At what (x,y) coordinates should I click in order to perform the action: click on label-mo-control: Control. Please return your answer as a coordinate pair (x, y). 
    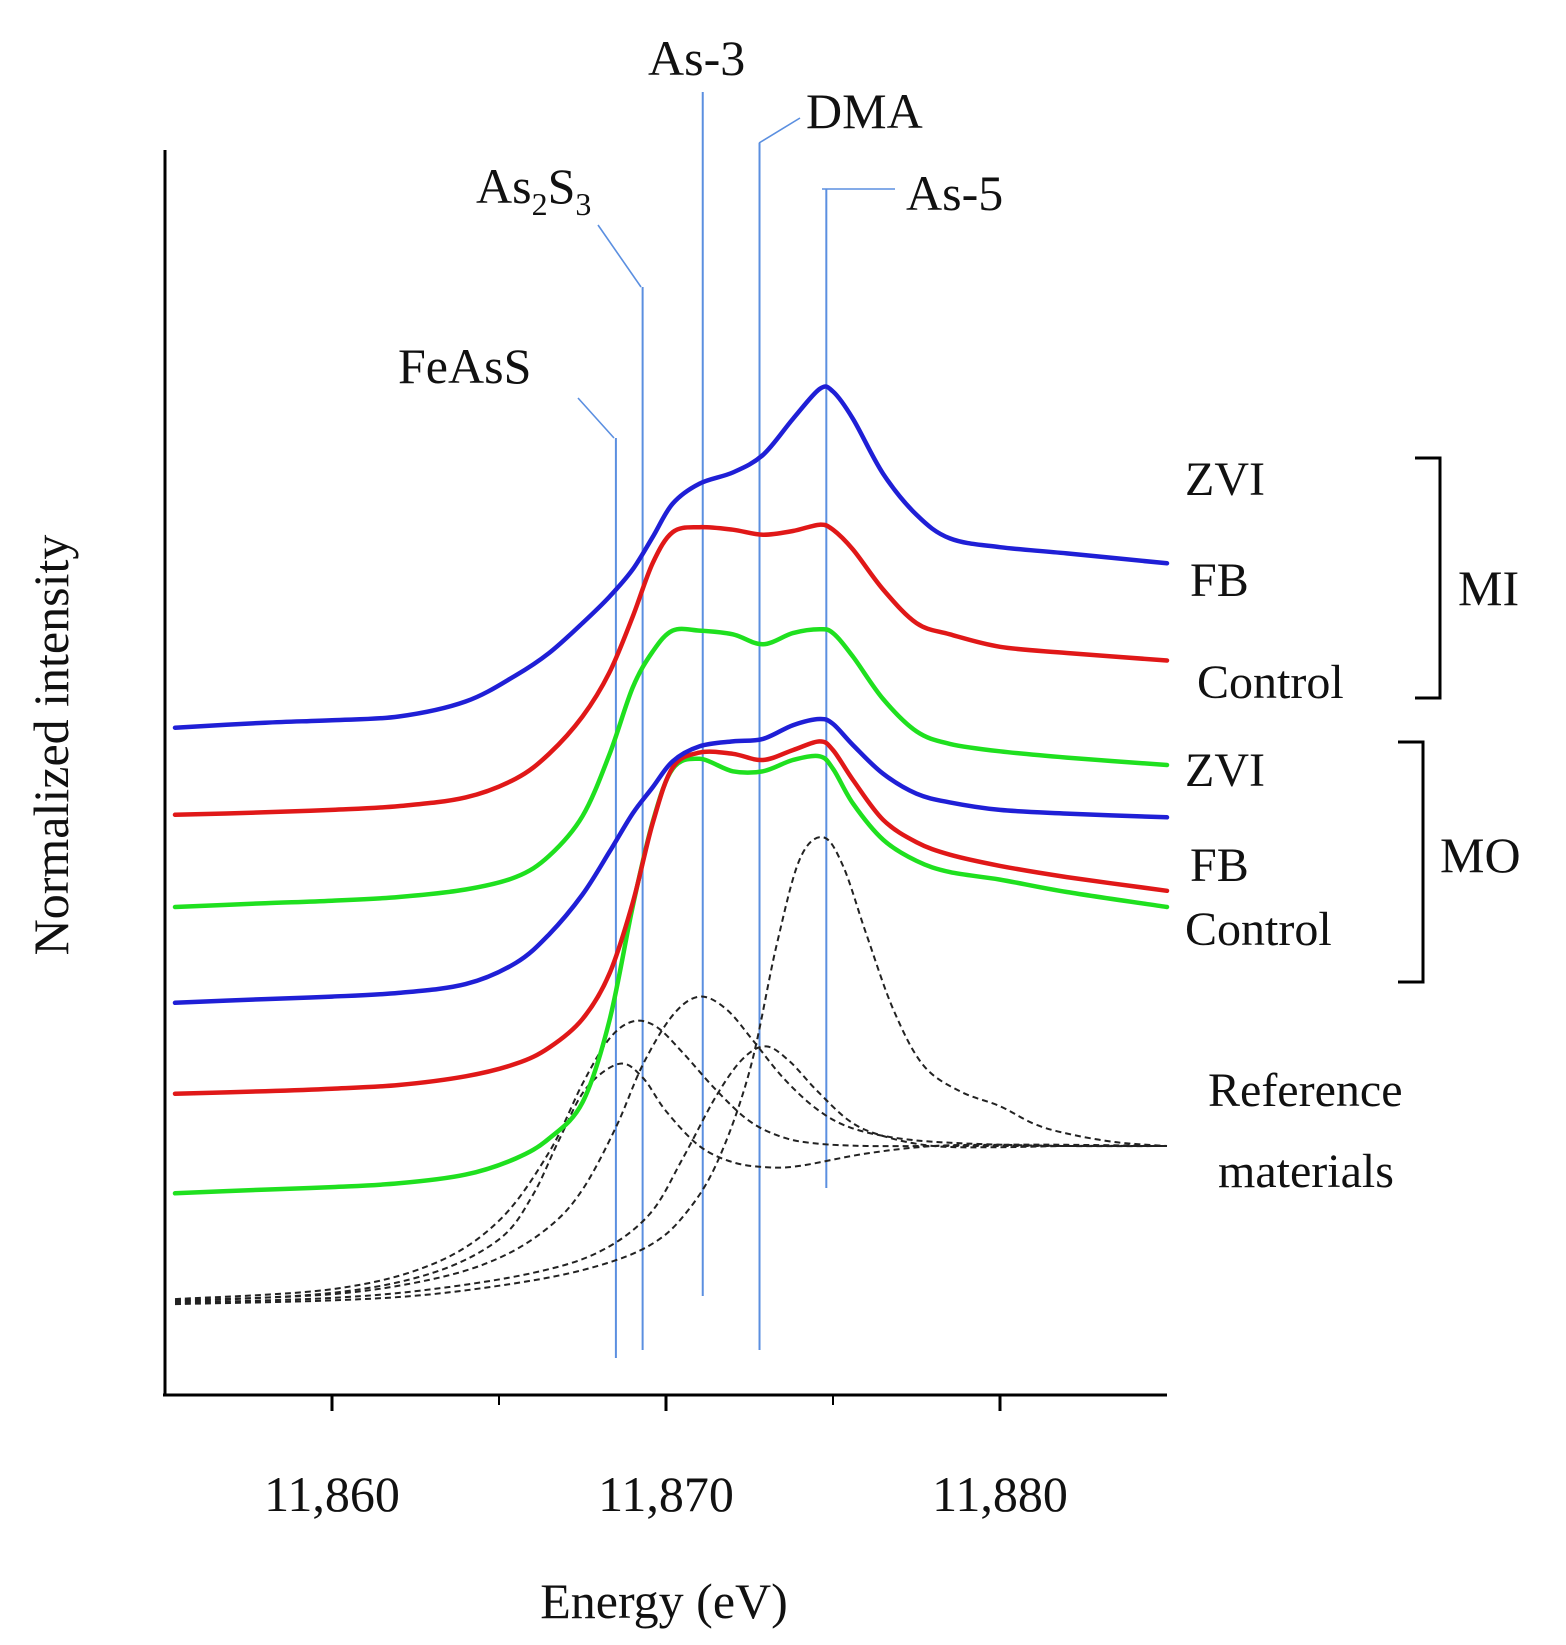
    Looking at the image, I should click on (1258, 929).